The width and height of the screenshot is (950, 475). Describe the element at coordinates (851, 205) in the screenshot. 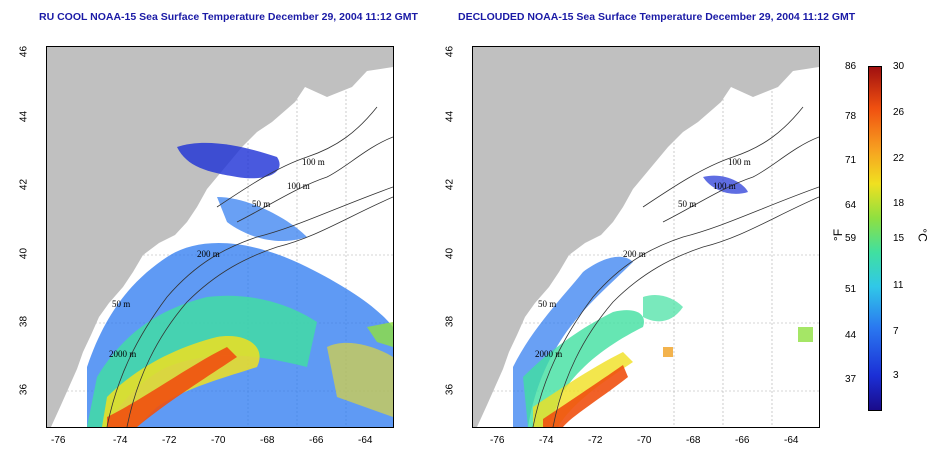

I see `colorbar-f-tick: 64` at that location.